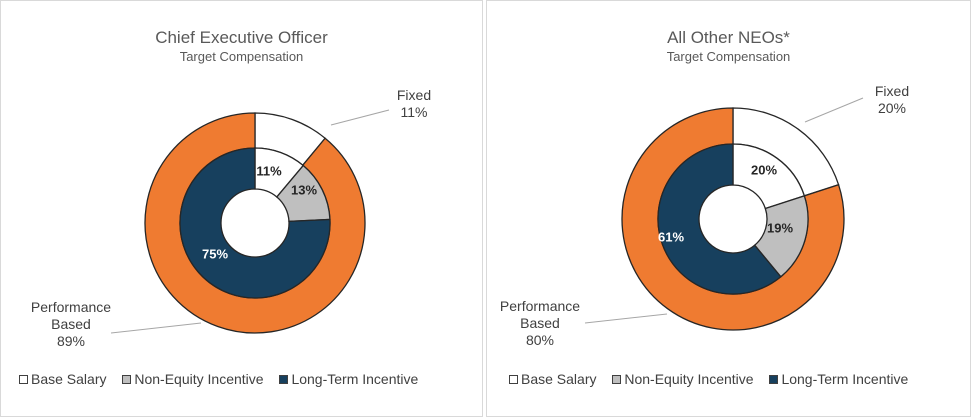 The height and width of the screenshot is (418, 971). I want to click on performance-annotation: Performance Based 89%, so click(71, 324).